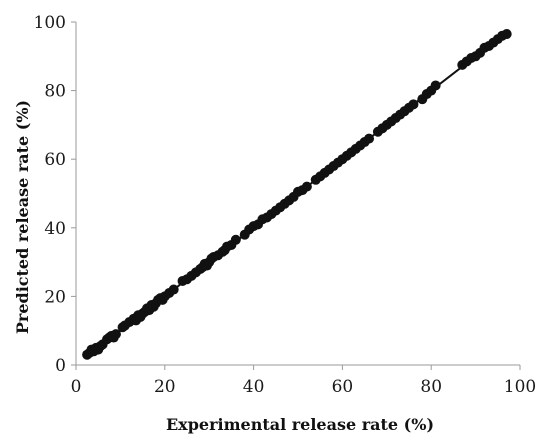 This screenshot has height=439, width=544. Describe the element at coordinates (431, 387) in the screenshot. I see `x-tick-label: 80` at that location.